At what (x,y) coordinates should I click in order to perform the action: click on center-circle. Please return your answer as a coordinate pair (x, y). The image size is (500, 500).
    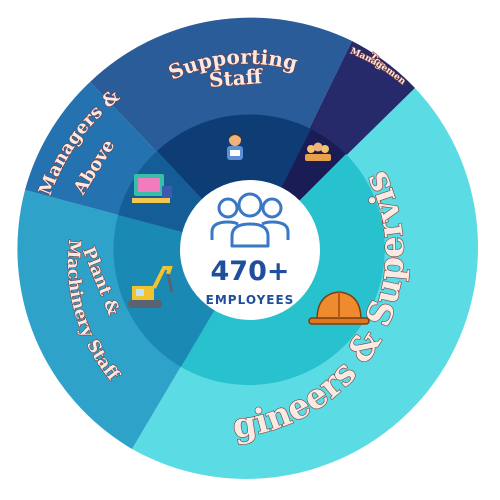
    Looking at the image, I should click on (250, 250).